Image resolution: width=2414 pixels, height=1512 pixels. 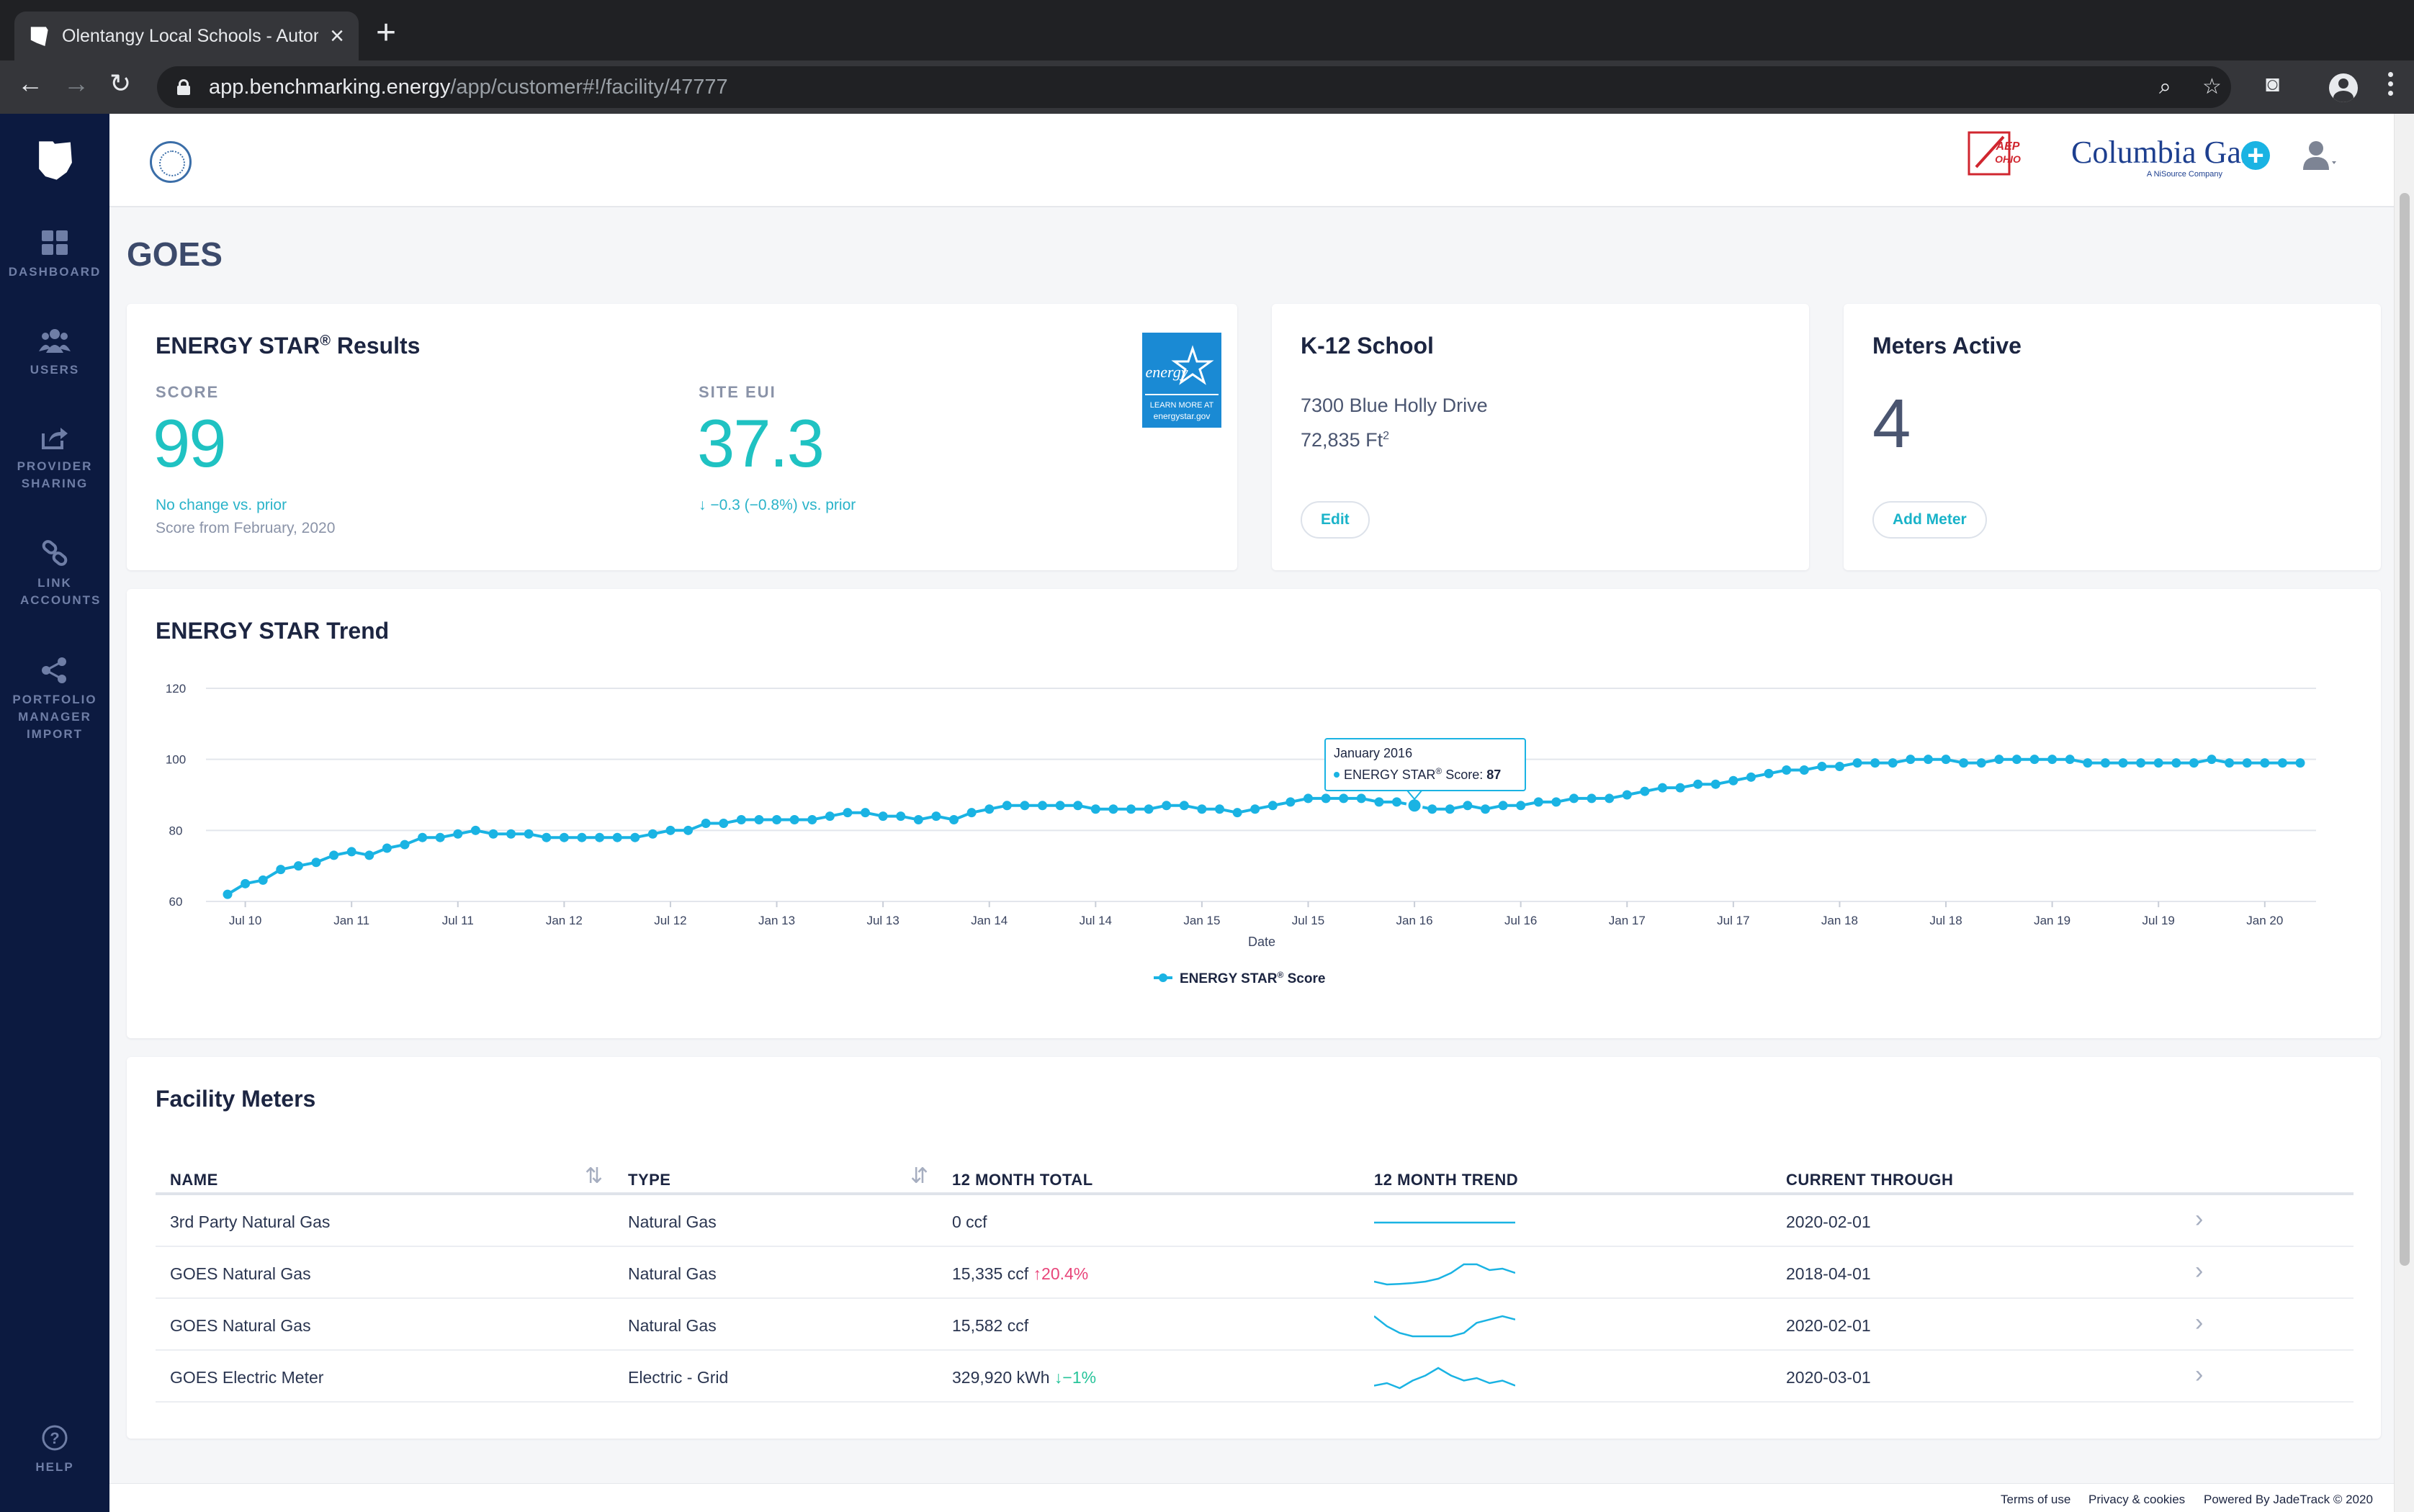 What do you see at coordinates (1446, 1180) in the screenshot?
I see `col-header-12-month-trend: 12 MONTH TREND` at bounding box center [1446, 1180].